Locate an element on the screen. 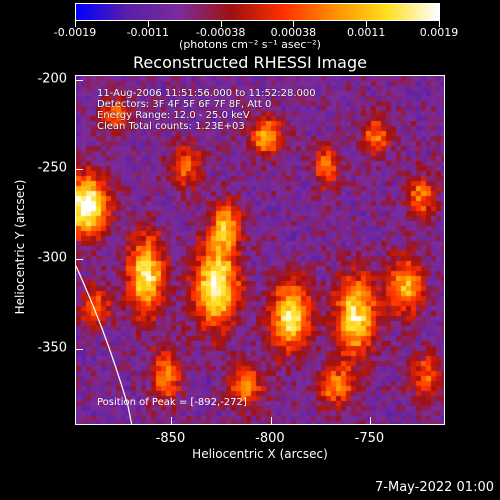 The image size is (500, 500). y-tick-label: -250 is located at coordinates (52, 168).